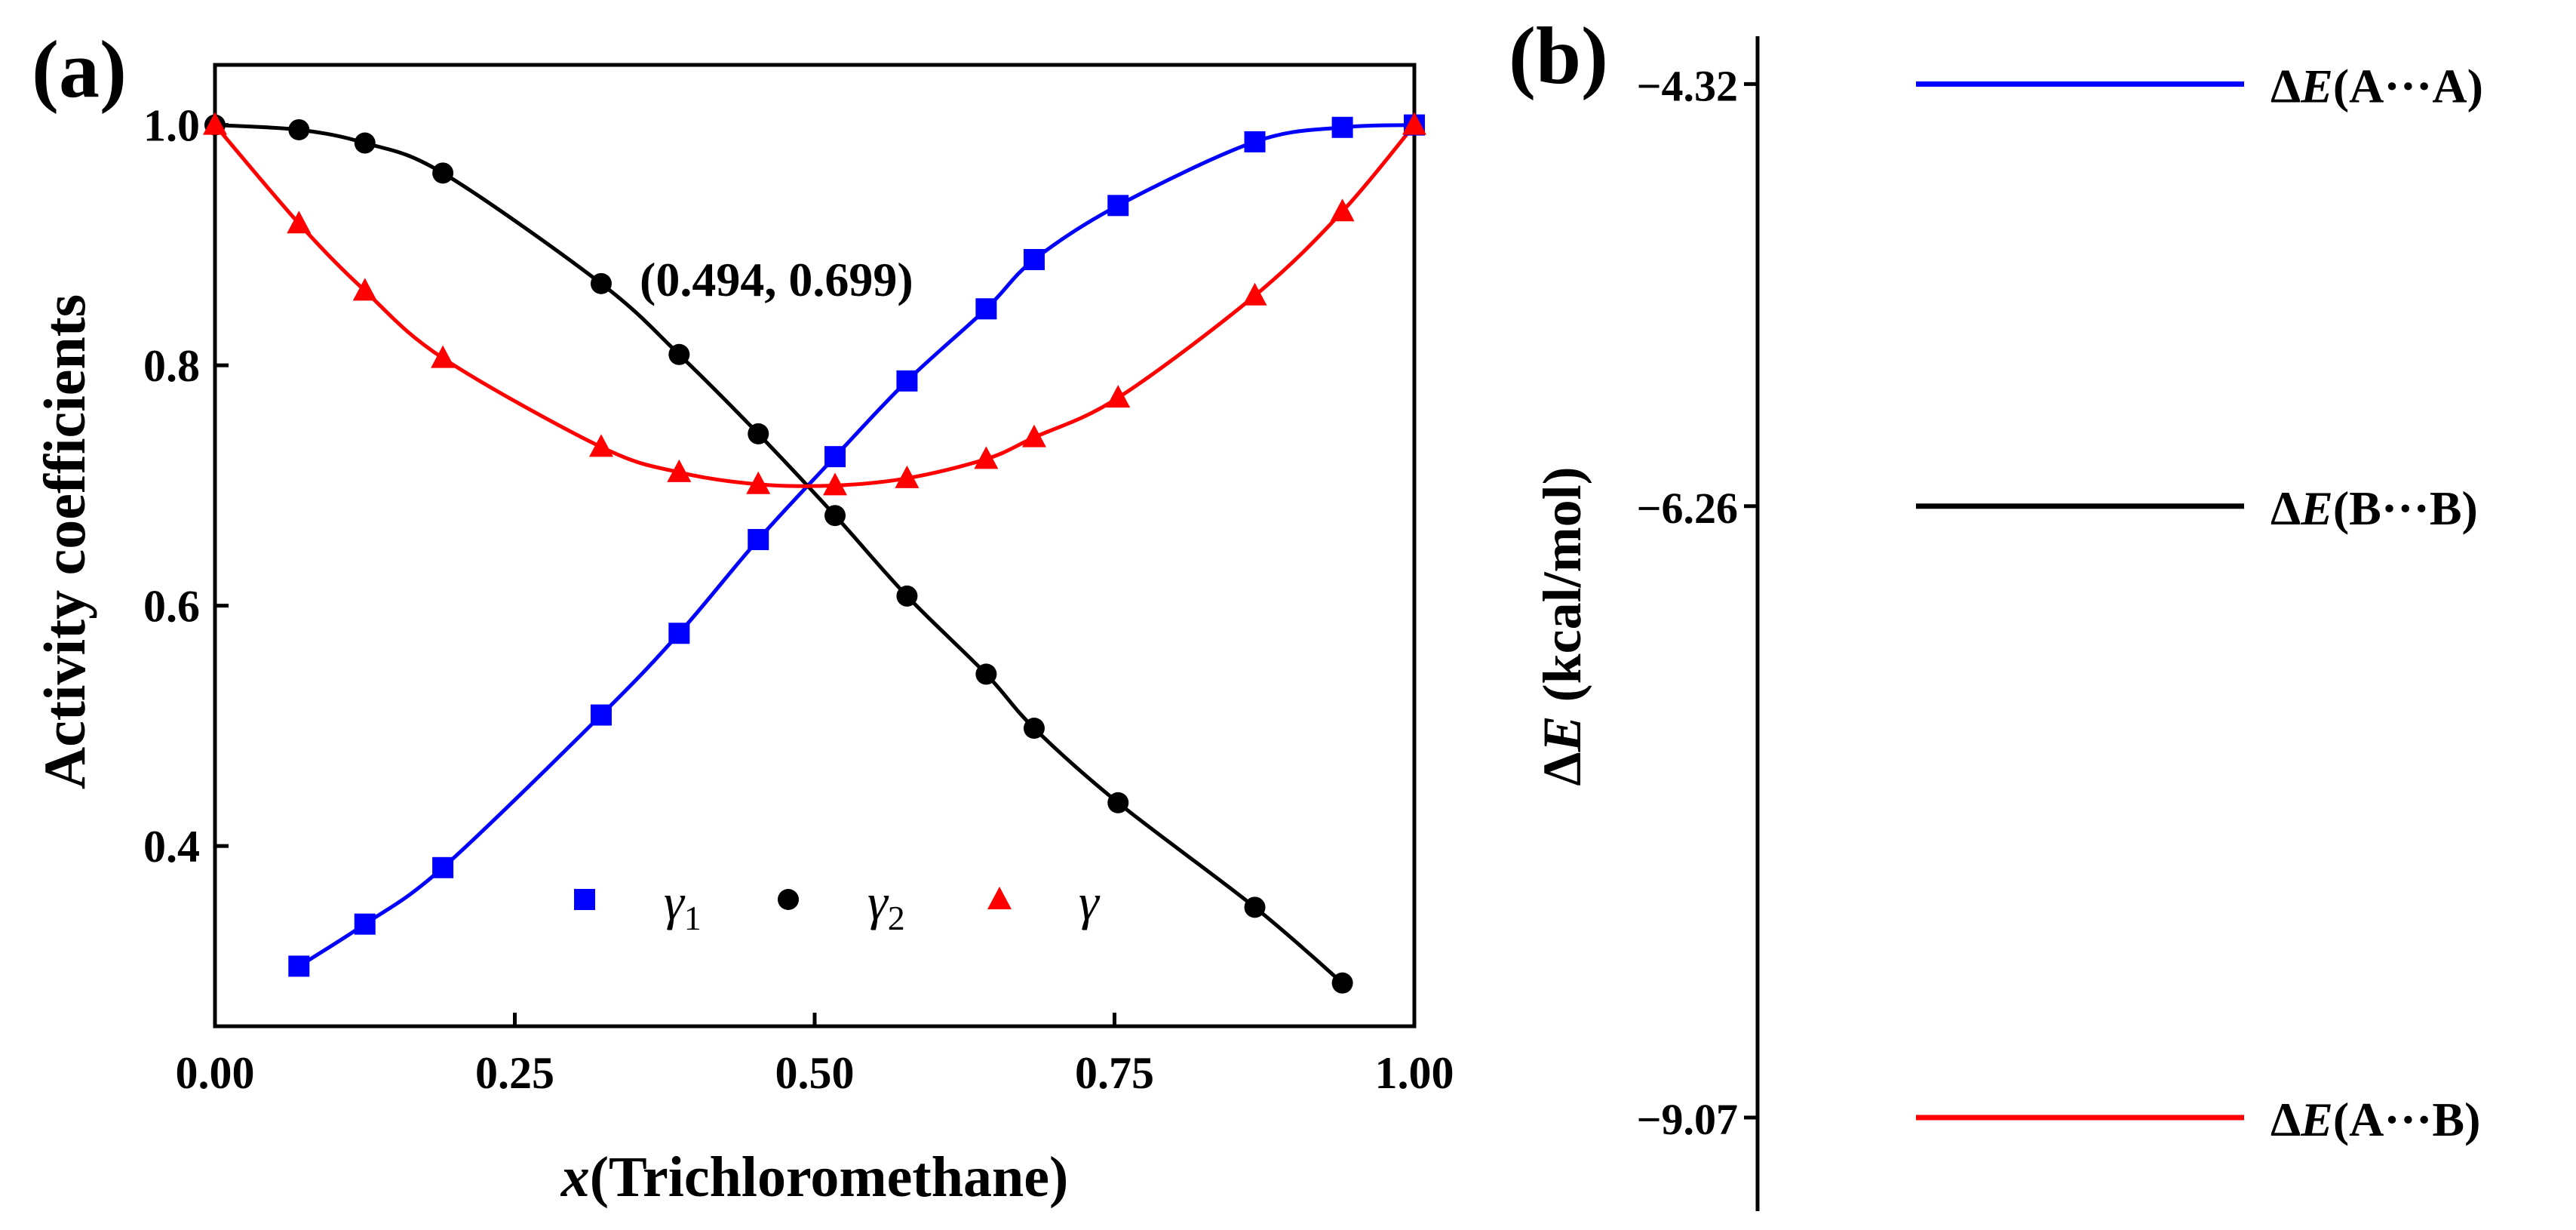  I want to click on legend-label-subscript: 2, so click(896, 918).